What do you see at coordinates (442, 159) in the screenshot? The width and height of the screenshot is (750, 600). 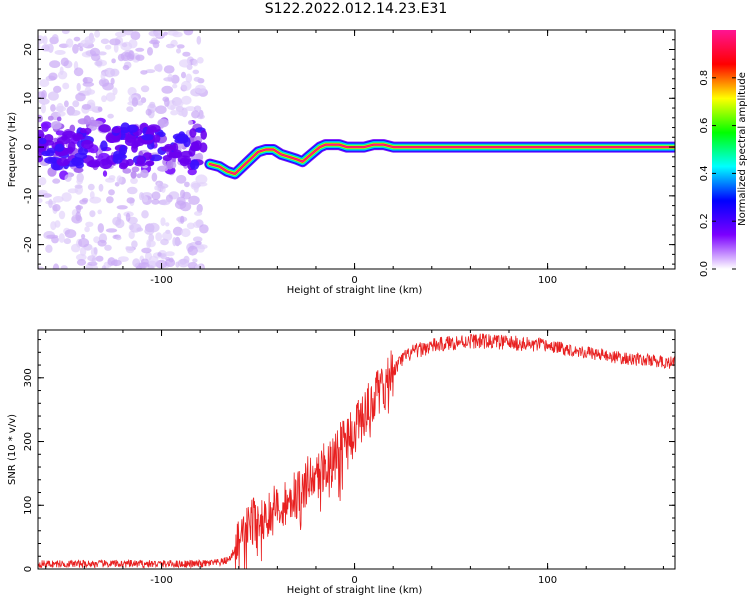 I see `ridge-line` at bounding box center [442, 159].